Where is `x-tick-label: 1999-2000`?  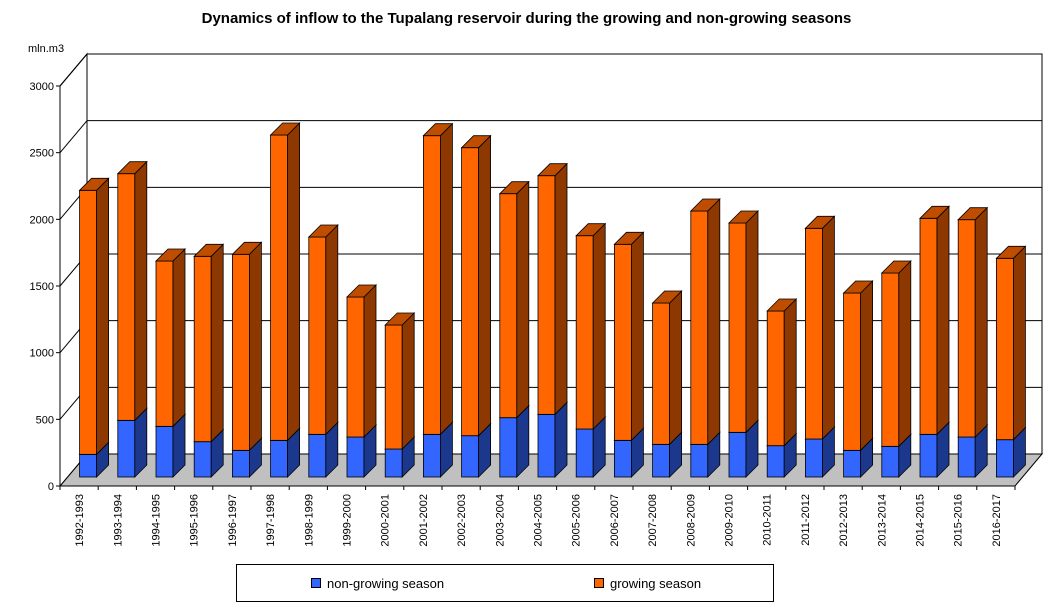
x-tick-label: 1999-2000 is located at coordinates (348, 520).